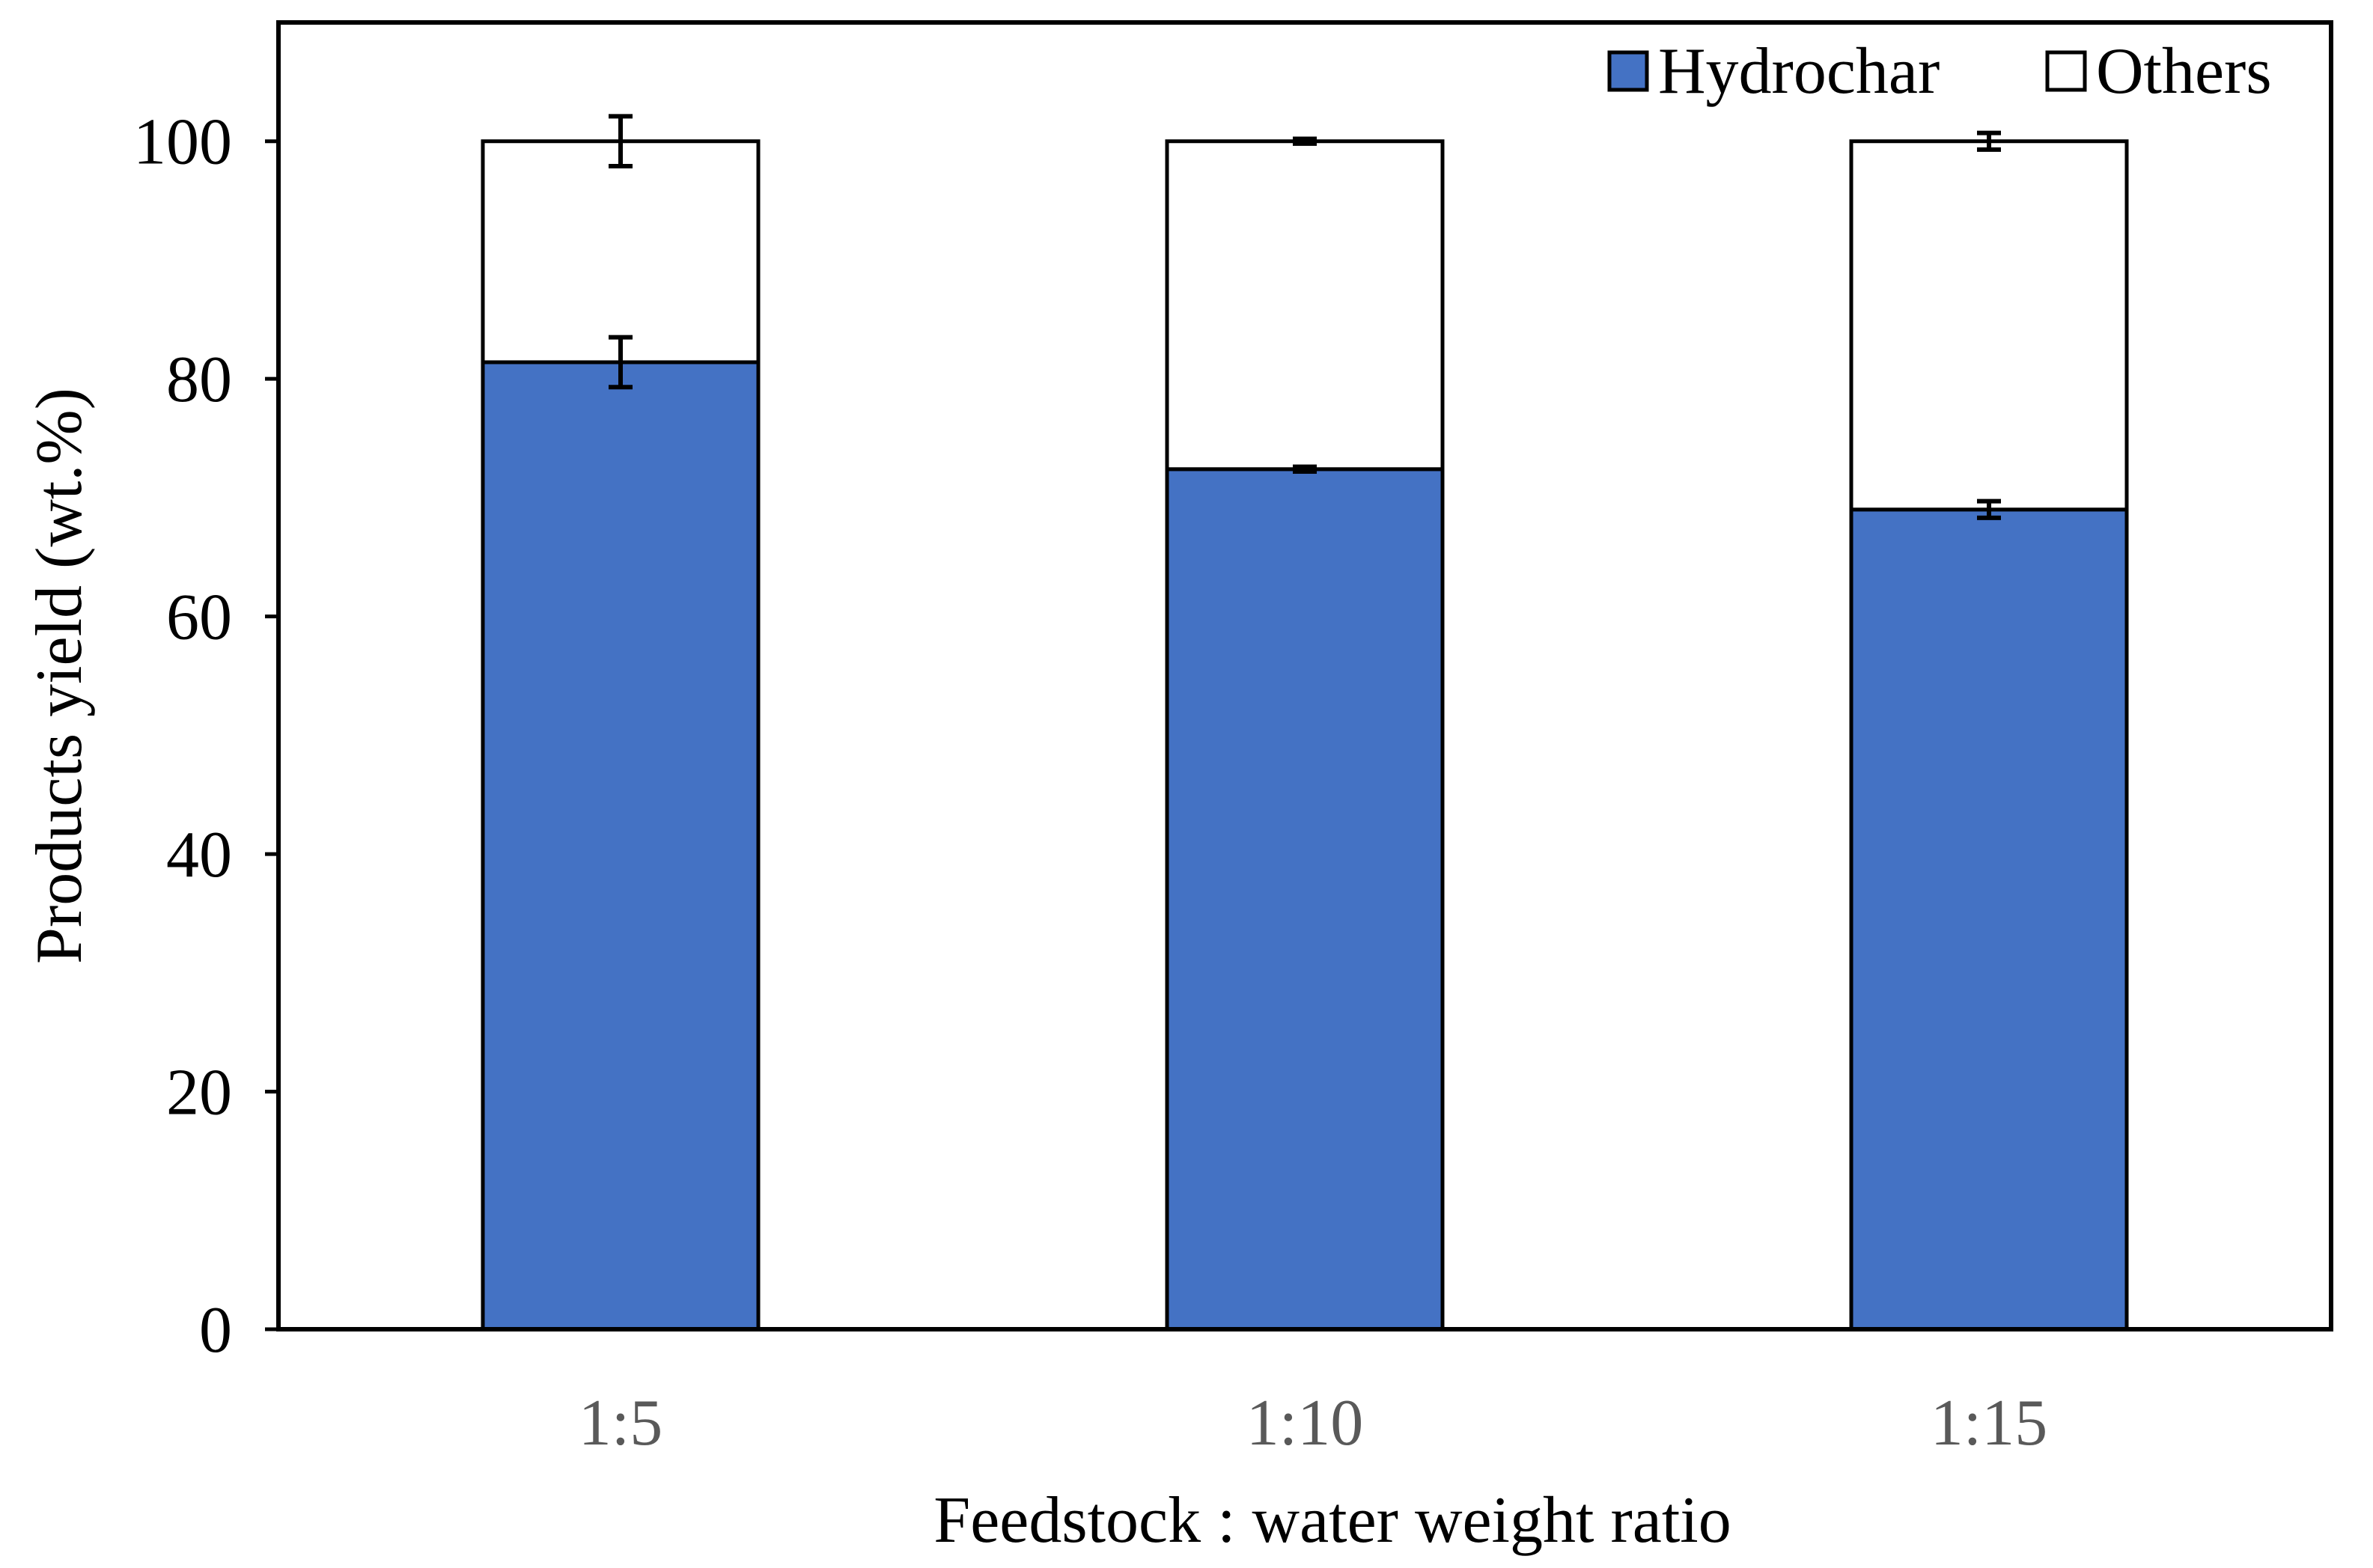  I want to click on x-axis-title: Feedstock : water weight ratio, so click(1332, 1520).